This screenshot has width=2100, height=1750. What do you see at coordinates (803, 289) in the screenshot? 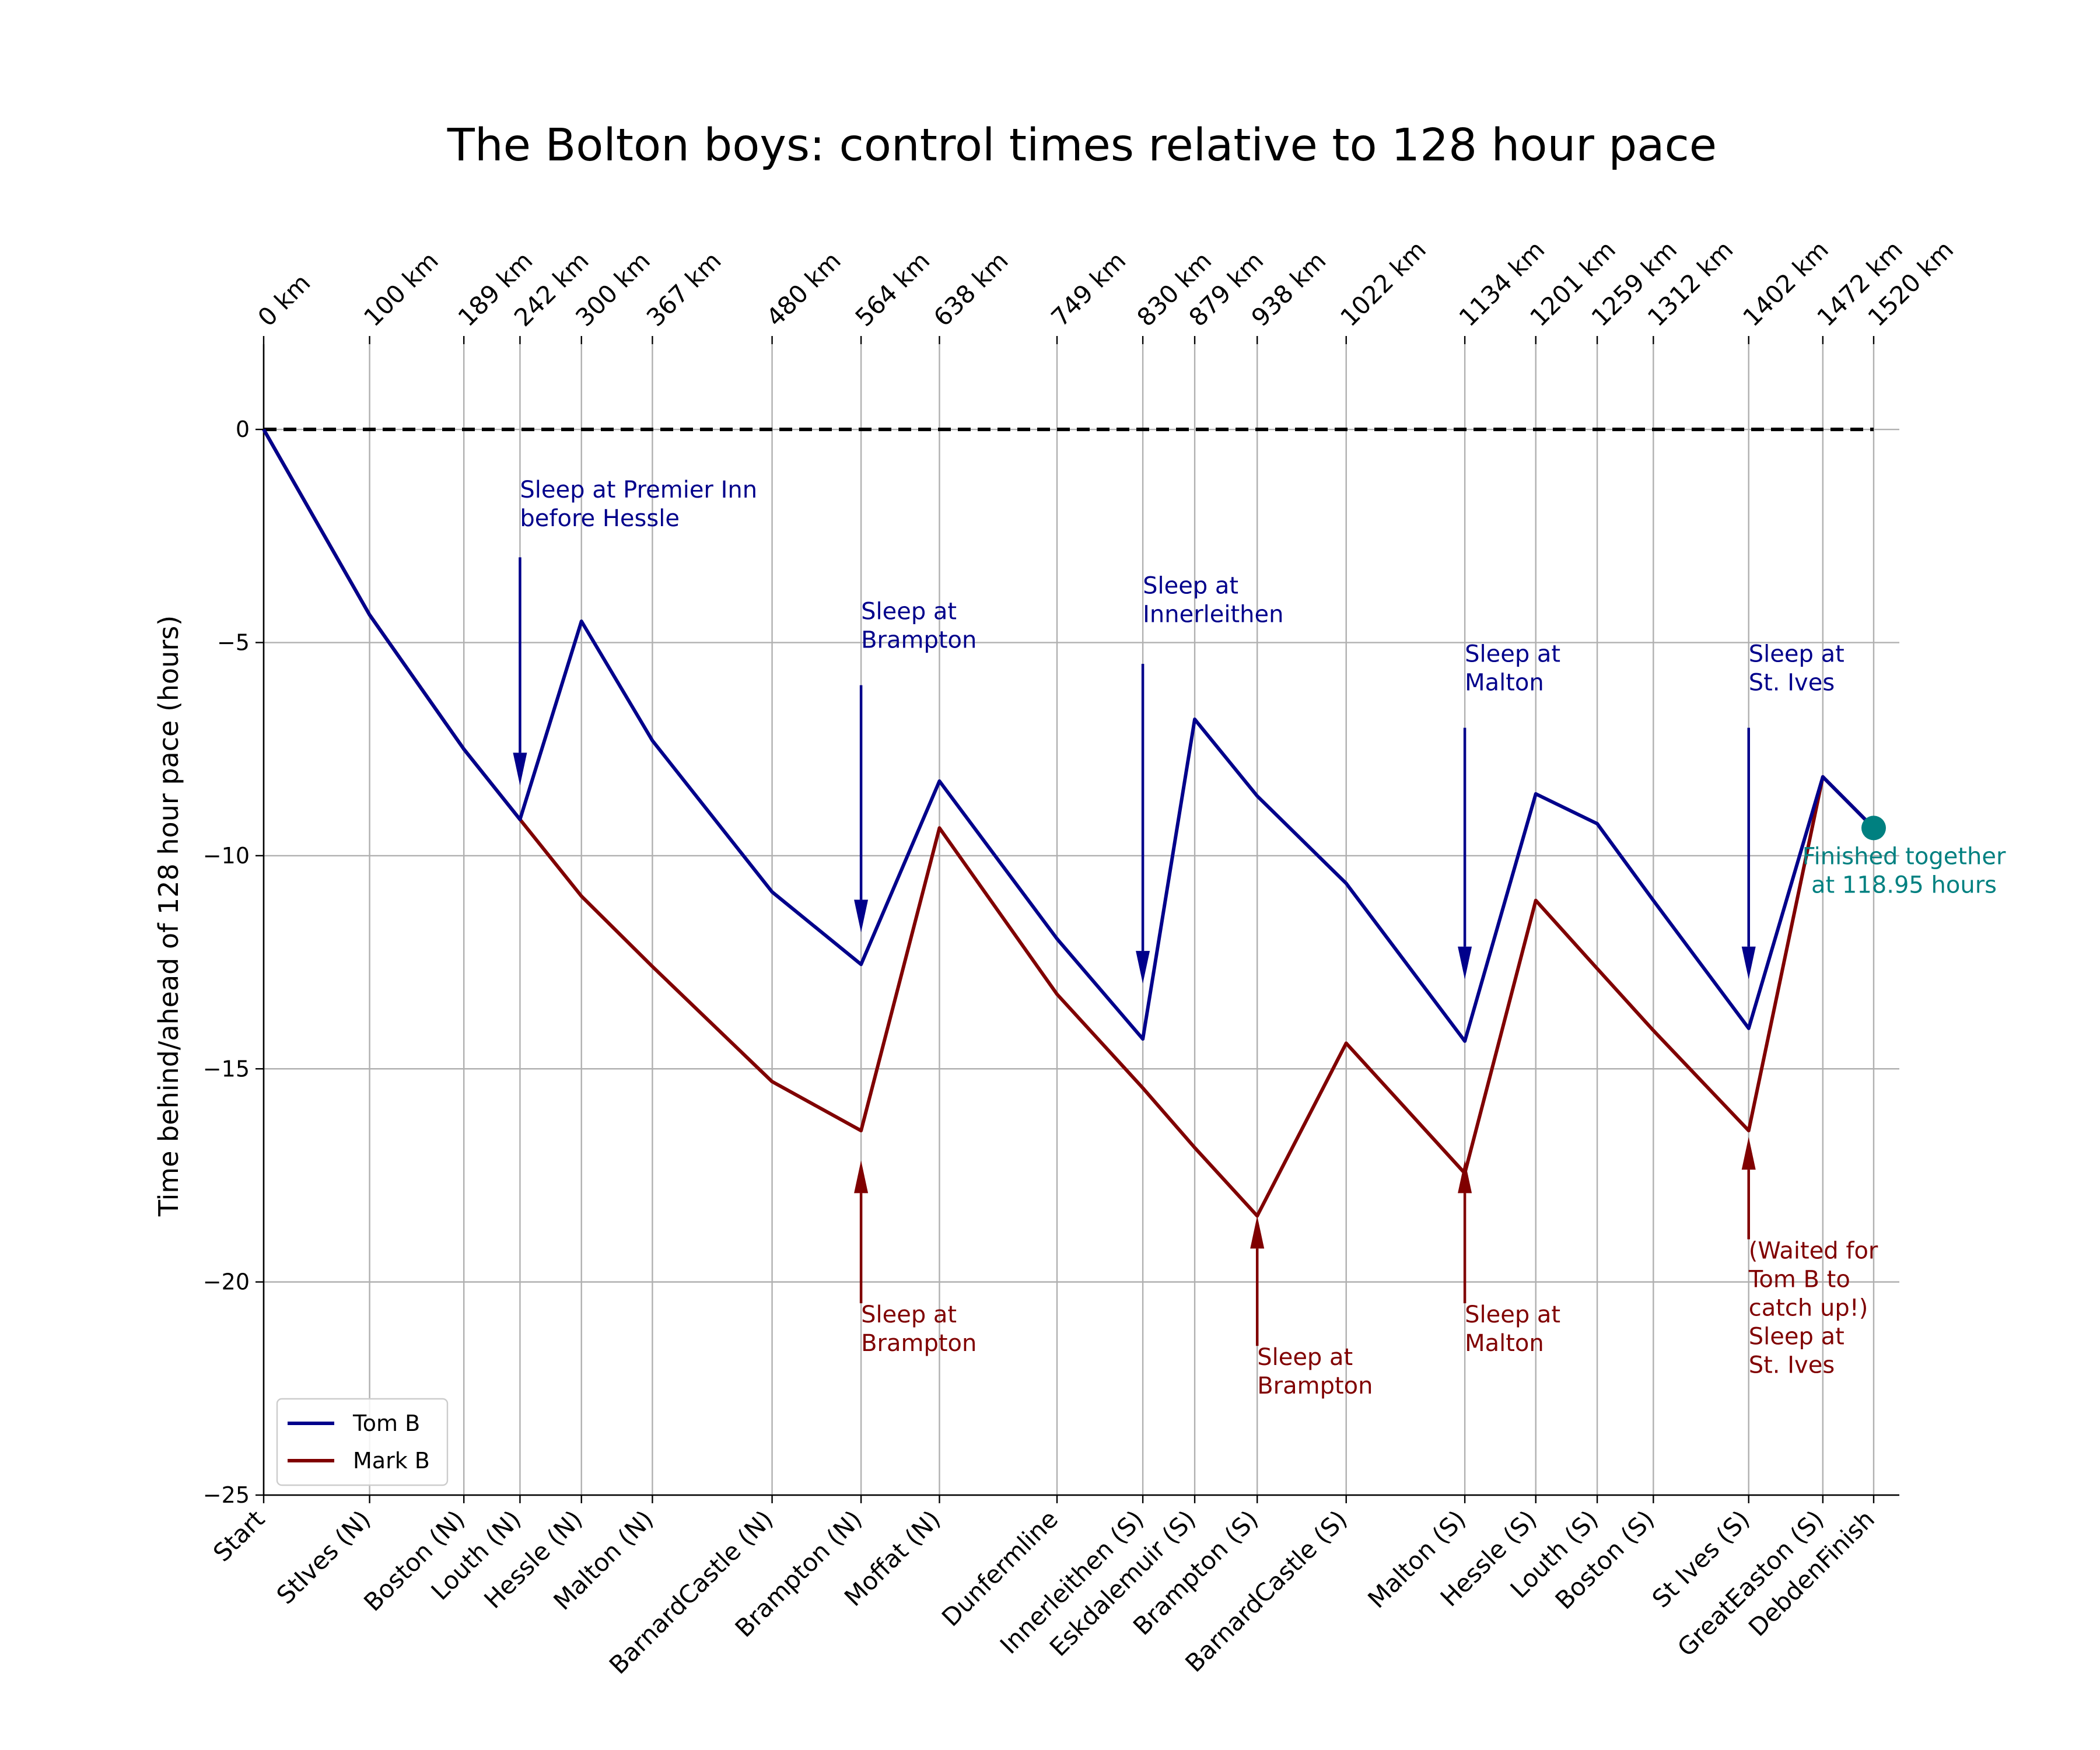
I see `top-tick-label: 480 km` at bounding box center [803, 289].